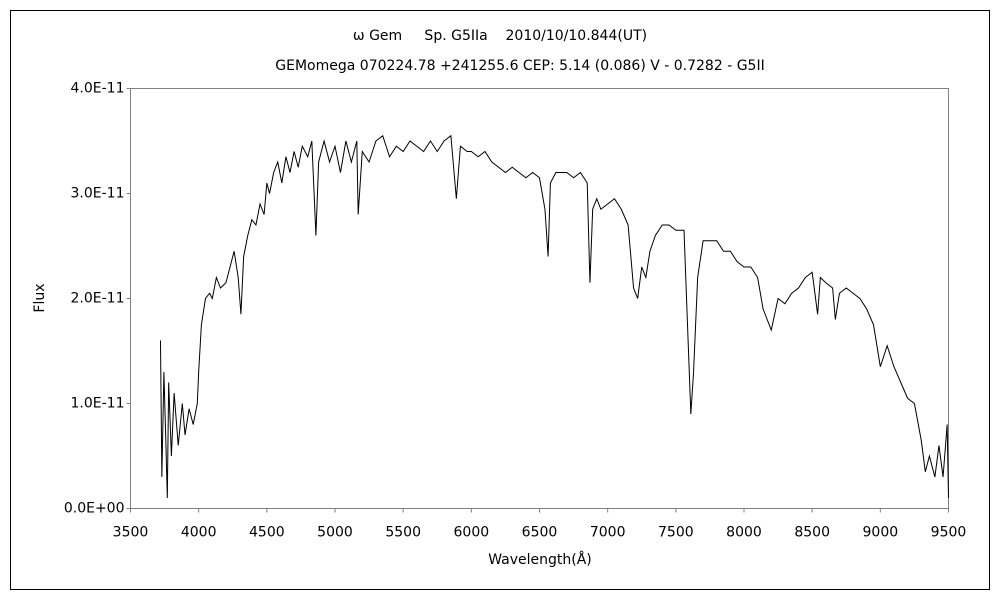  I want to click on x-tick-label: 6000, so click(472, 533).